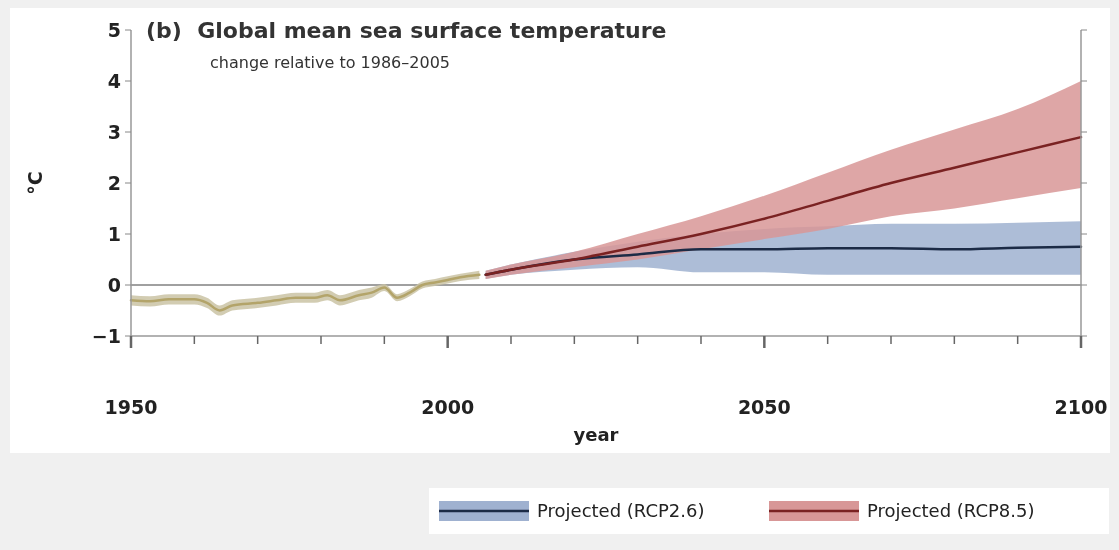 This screenshot has height=550, width=1119. Describe the element at coordinates (448, 407) in the screenshot. I see `x-tick-label: 2000` at that location.